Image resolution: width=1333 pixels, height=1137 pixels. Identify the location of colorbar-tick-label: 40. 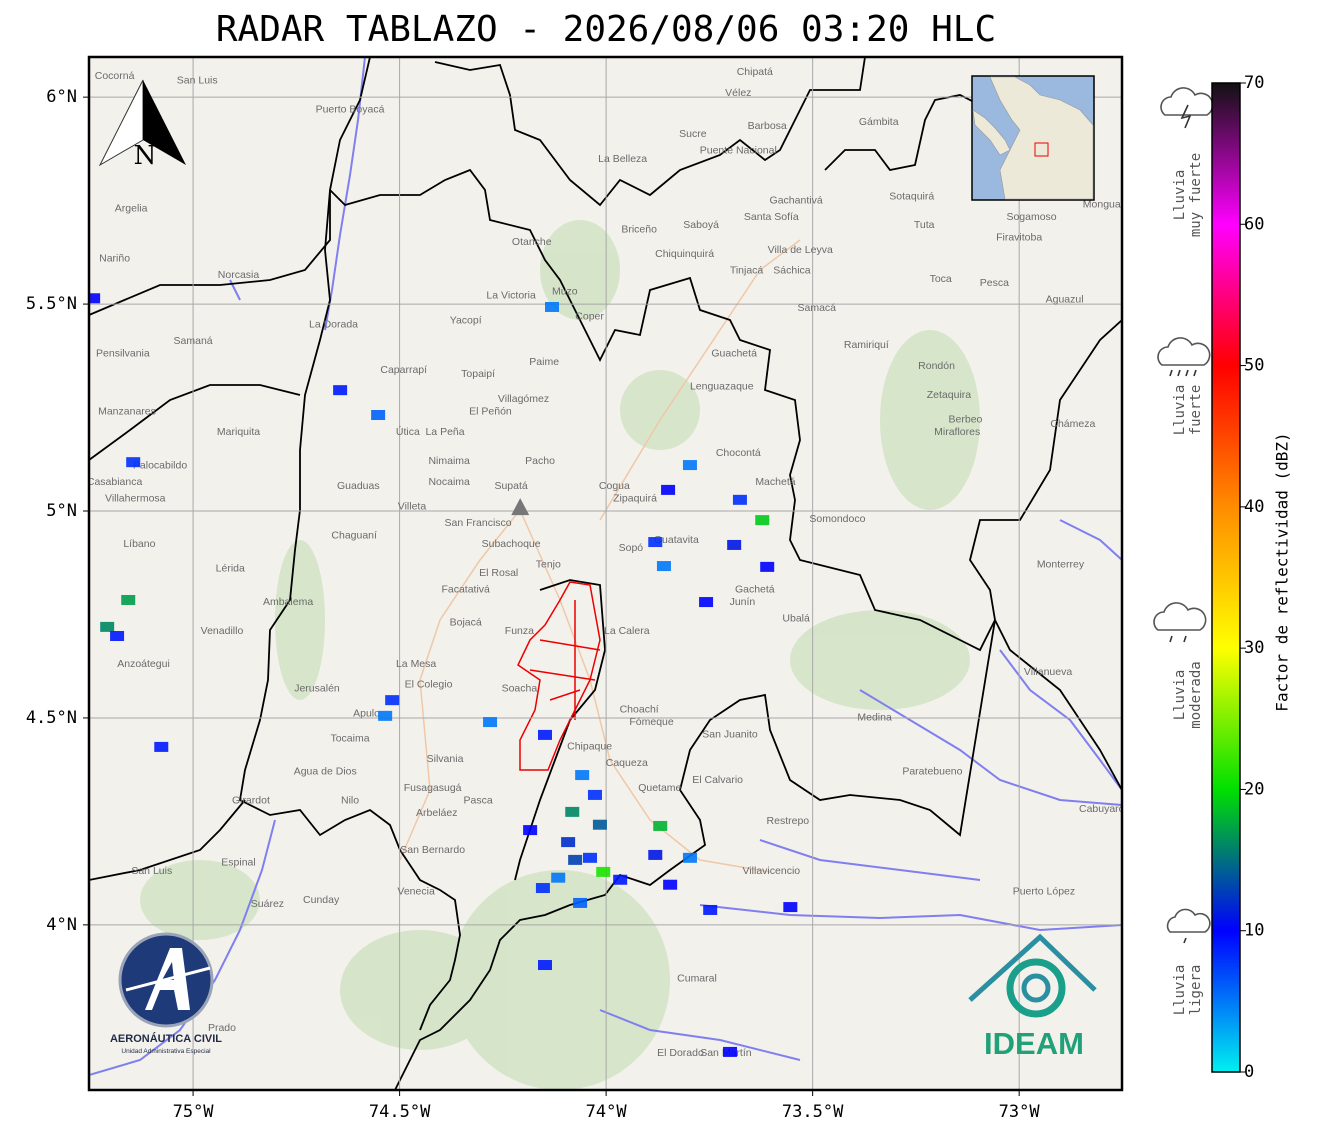
(1254, 507).